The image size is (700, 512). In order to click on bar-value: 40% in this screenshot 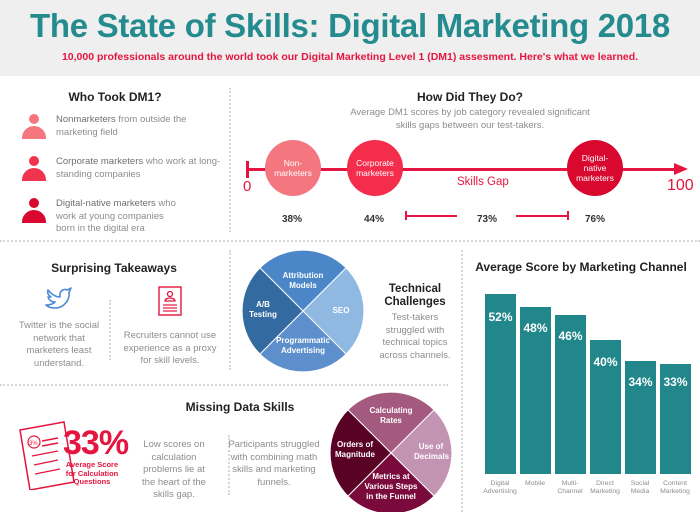, I will do `click(605, 362)`.